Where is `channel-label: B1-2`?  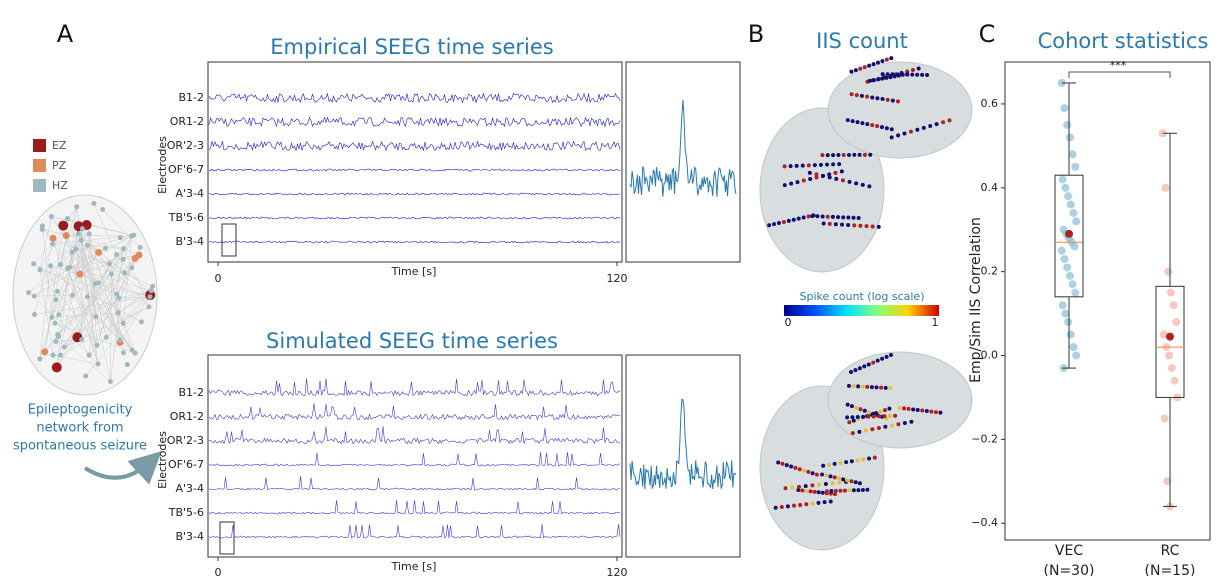 channel-label: B1-2 is located at coordinates (191, 97).